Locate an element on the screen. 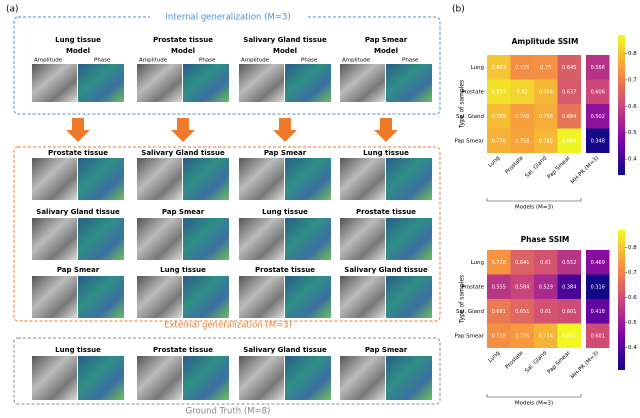 This screenshot has width=640, height=418. heatmap-title: Amplitude SSIM is located at coordinates (545, 41).